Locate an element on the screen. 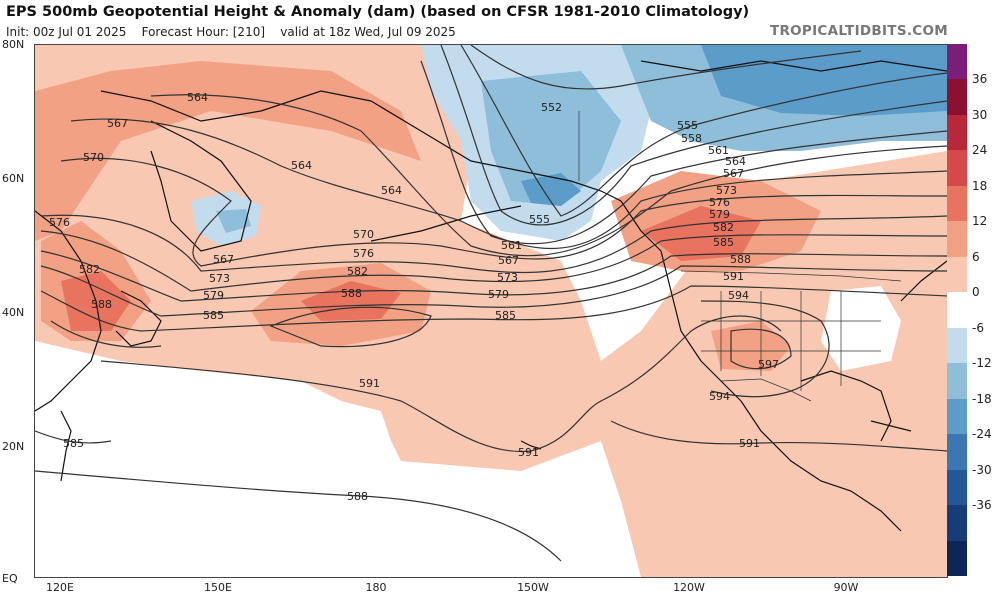 The width and height of the screenshot is (1000, 598). contour-label-564d: 564 is located at coordinates (735, 161).